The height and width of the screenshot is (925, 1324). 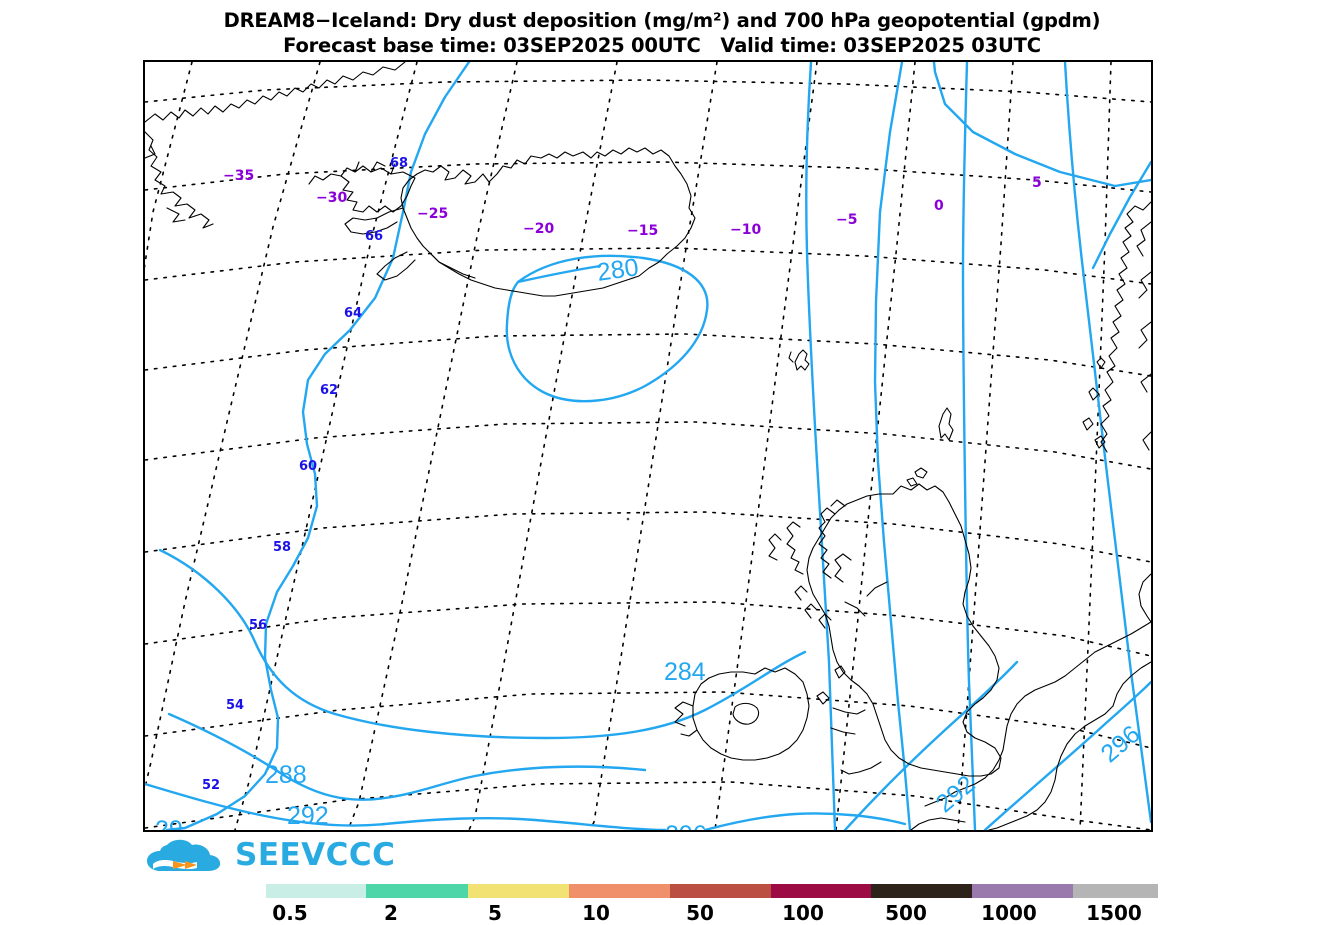 What do you see at coordinates (803, 913) in the screenshot?
I see `colorbar-tick-label: 100` at bounding box center [803, 913].